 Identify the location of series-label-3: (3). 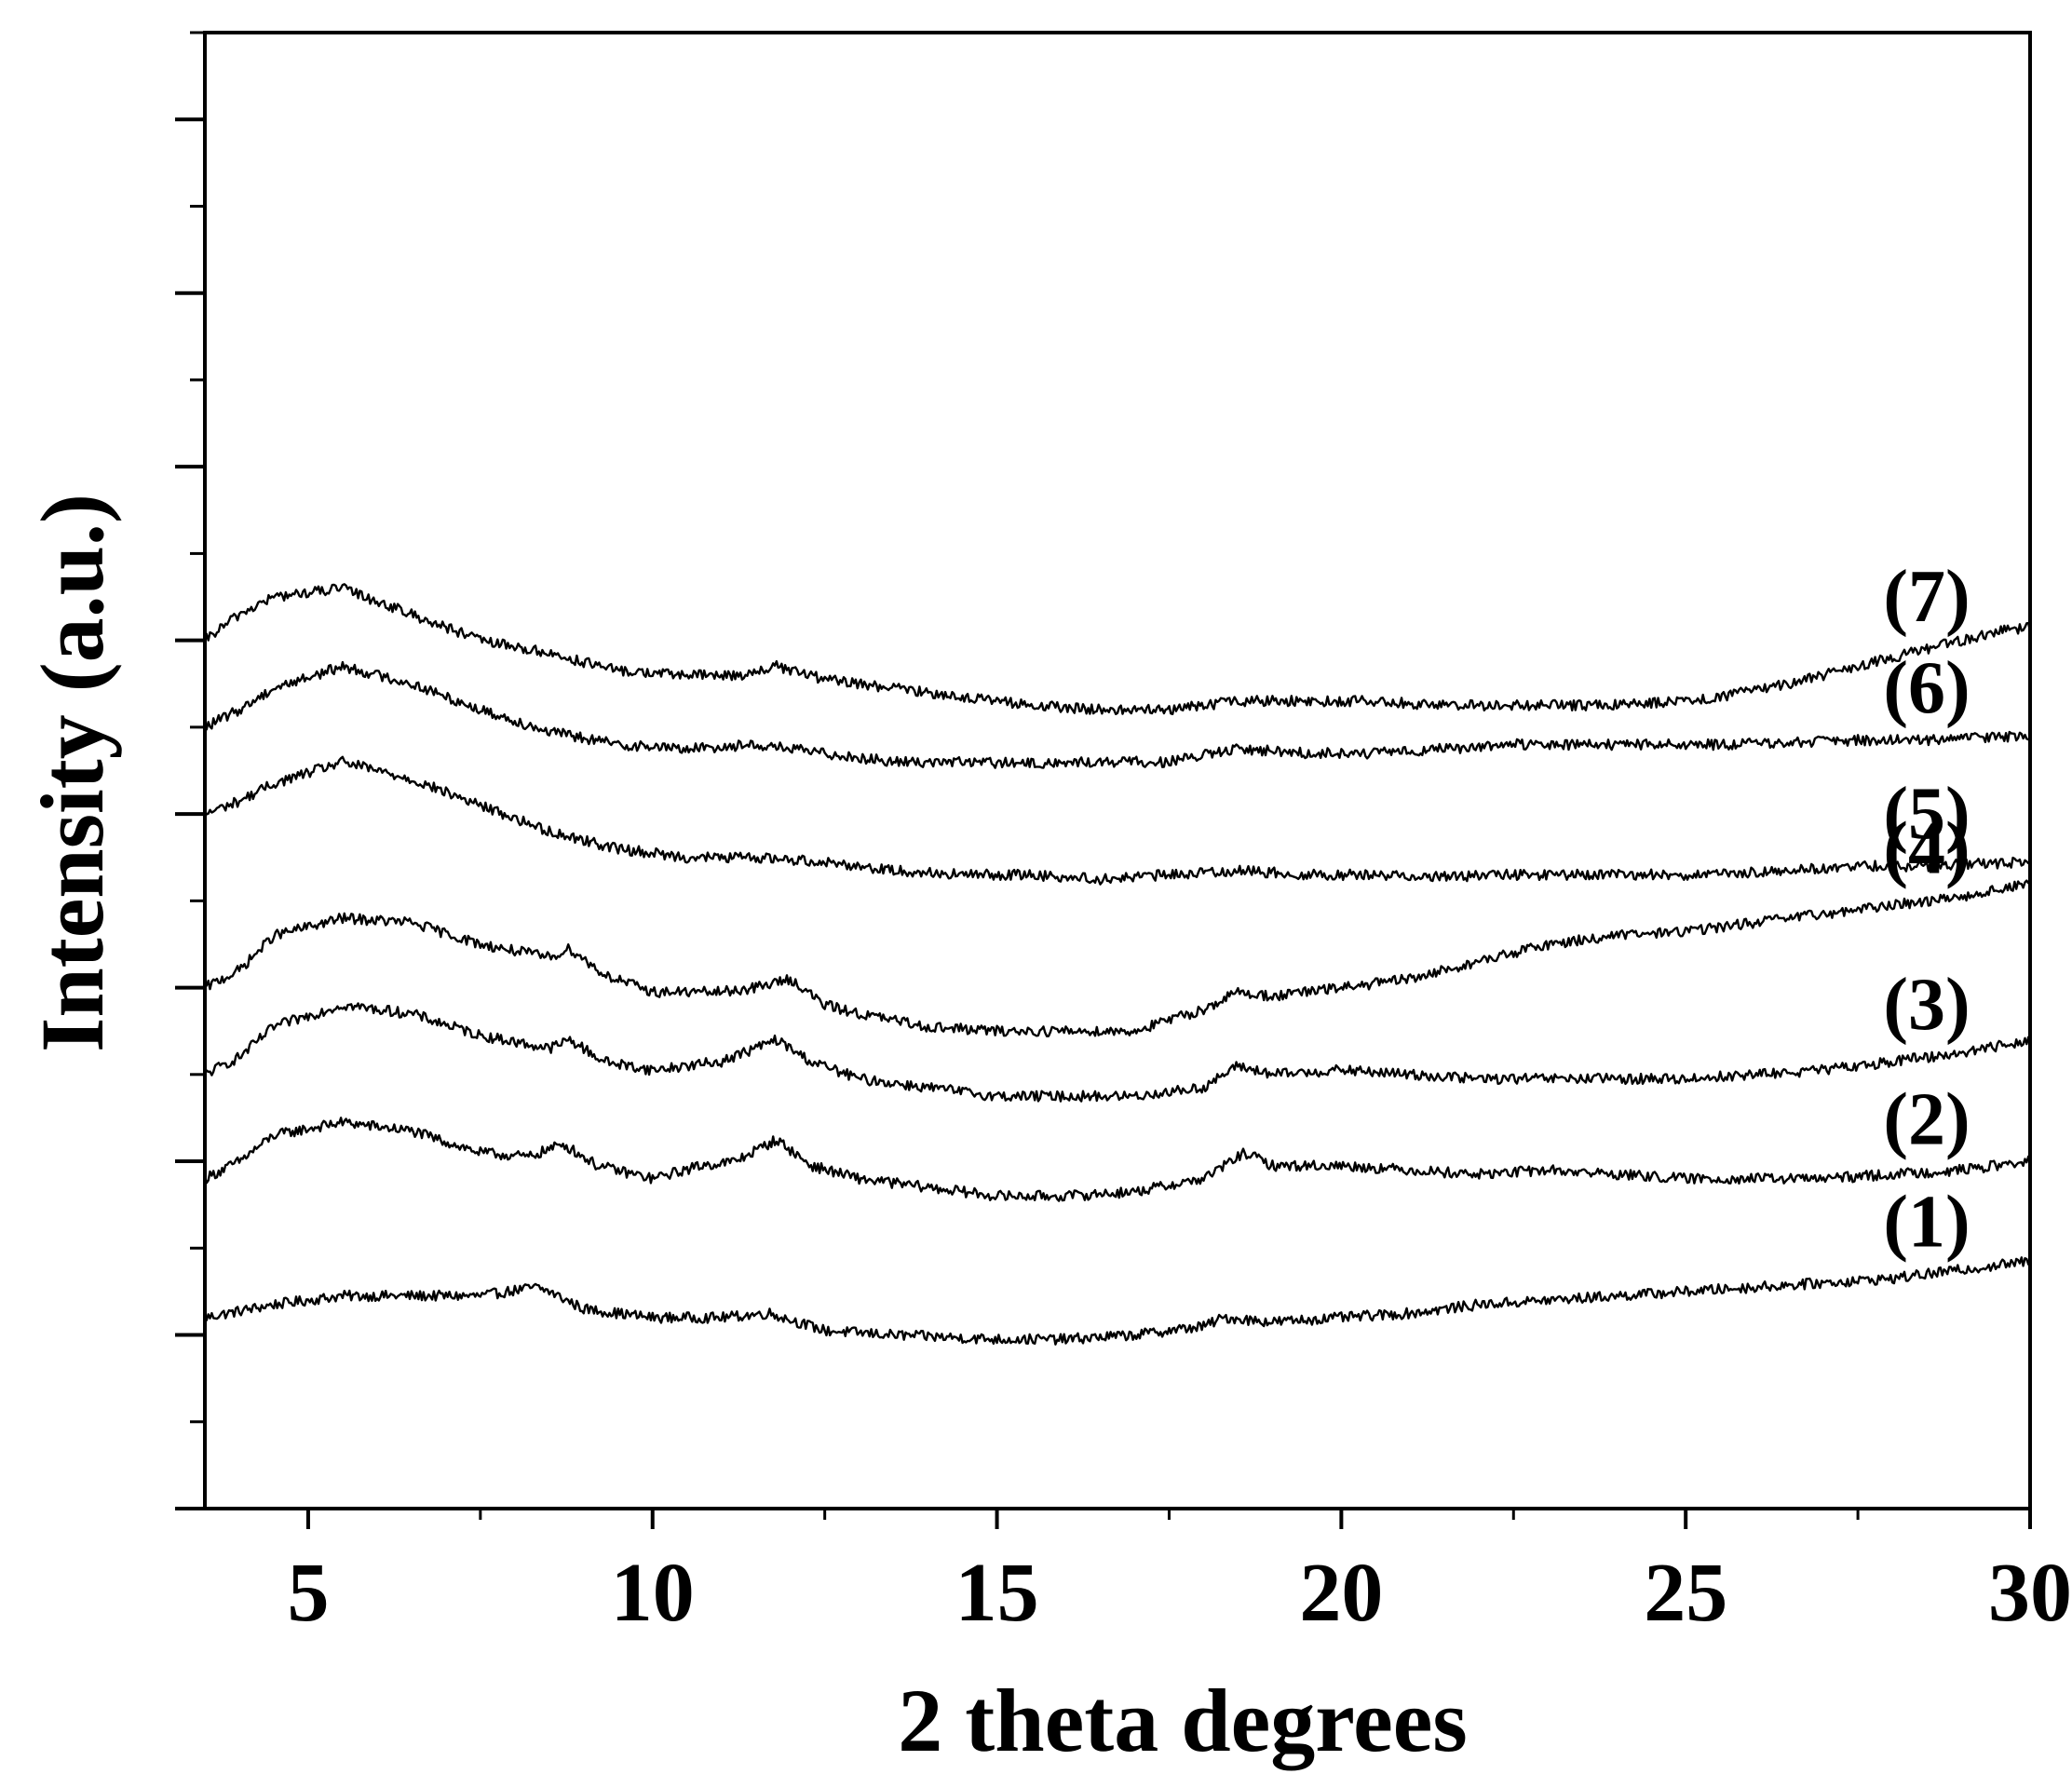
(1926, 1005).